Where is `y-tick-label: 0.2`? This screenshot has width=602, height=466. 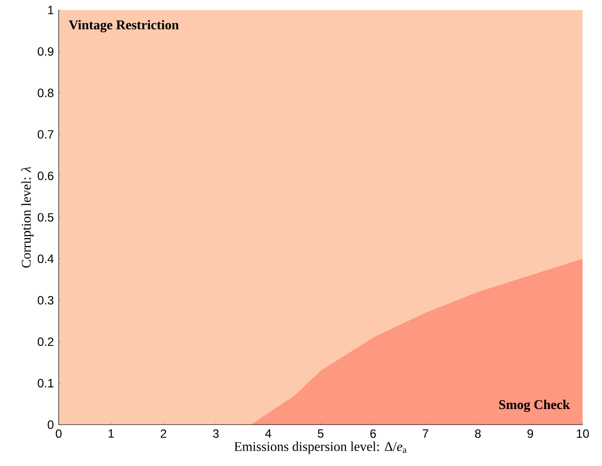 y-tick-label: 0.2 is located at coordinates (46, 341).